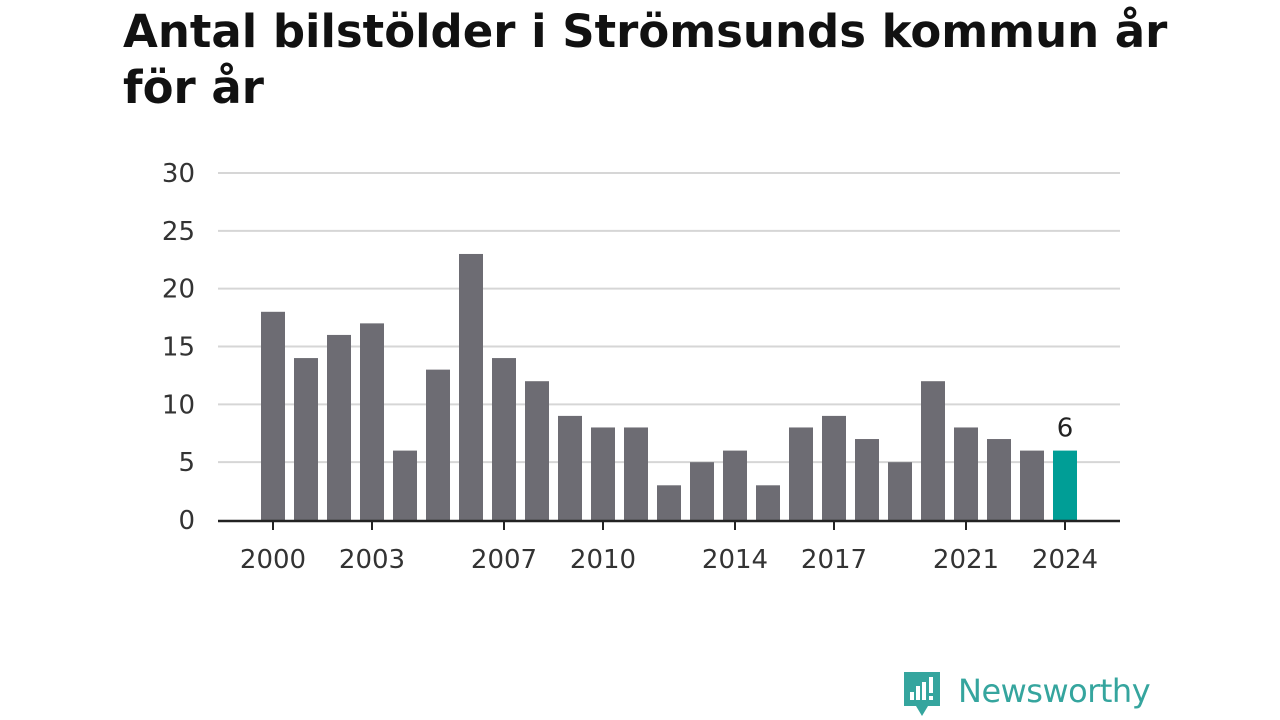  I want to click on data-labels: 6, so click(1065, 429).